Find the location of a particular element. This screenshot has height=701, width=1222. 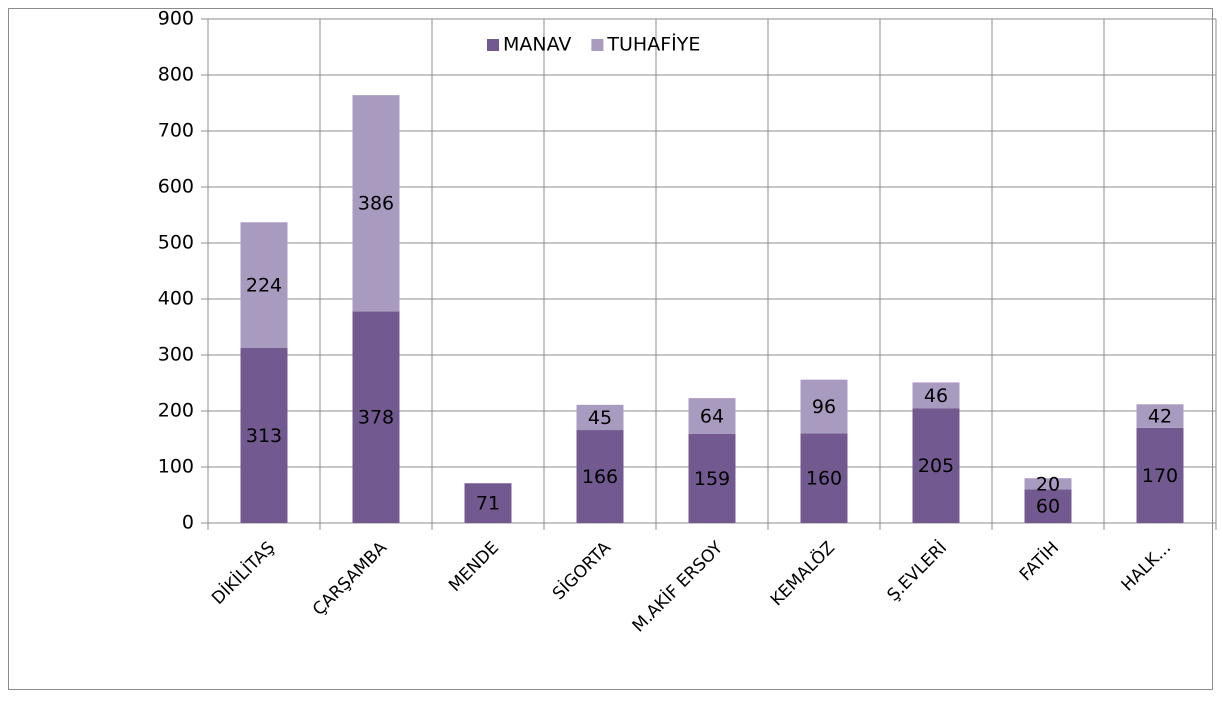

data-label: 20 is located at coordinates (1048, 484).